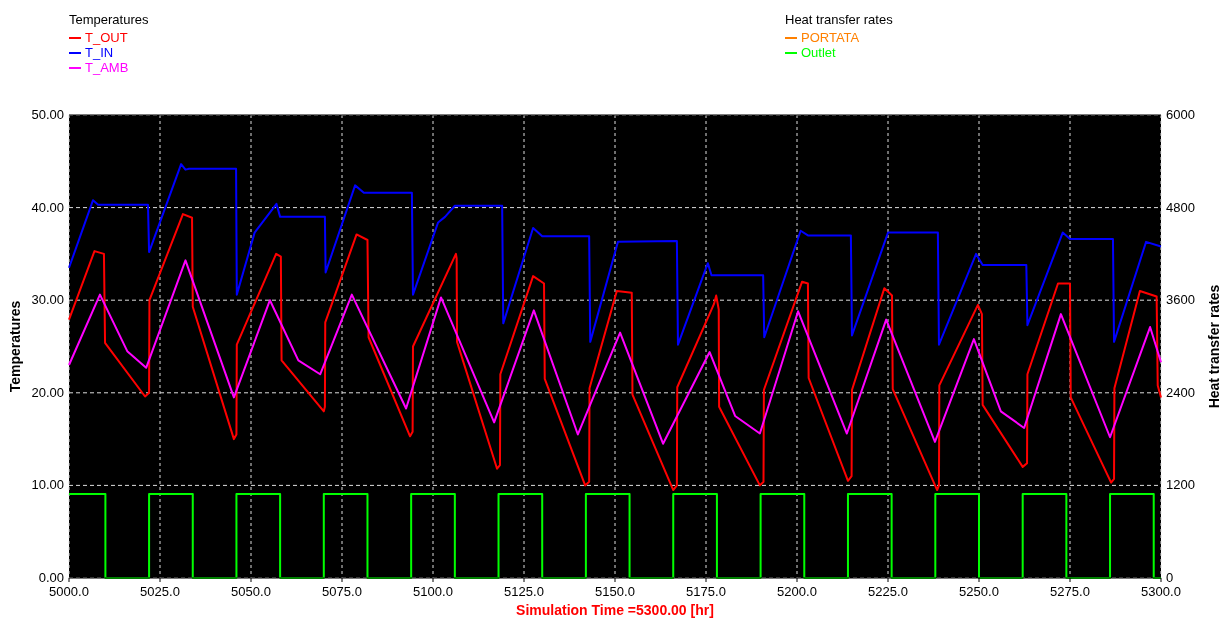 The width and height of the screenshot is (1231, 619). Describe the element at coordinates (615, 591) in the screenshot. I see `x-tick-label: 5150.0` at that location.